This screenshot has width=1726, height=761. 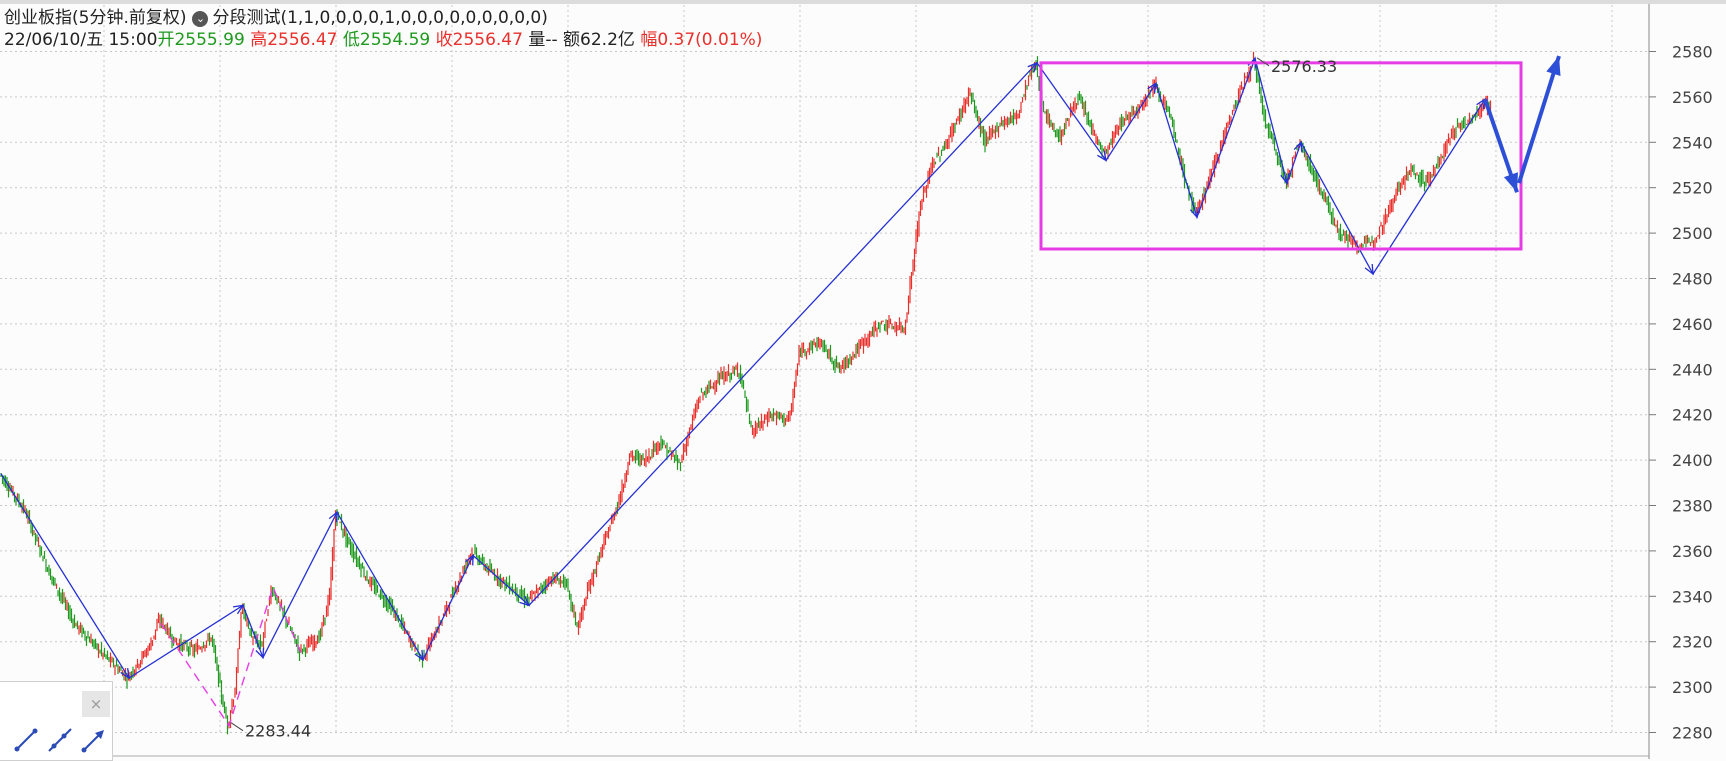 I want to click on close-label: 收, so click(x=444, y=40).